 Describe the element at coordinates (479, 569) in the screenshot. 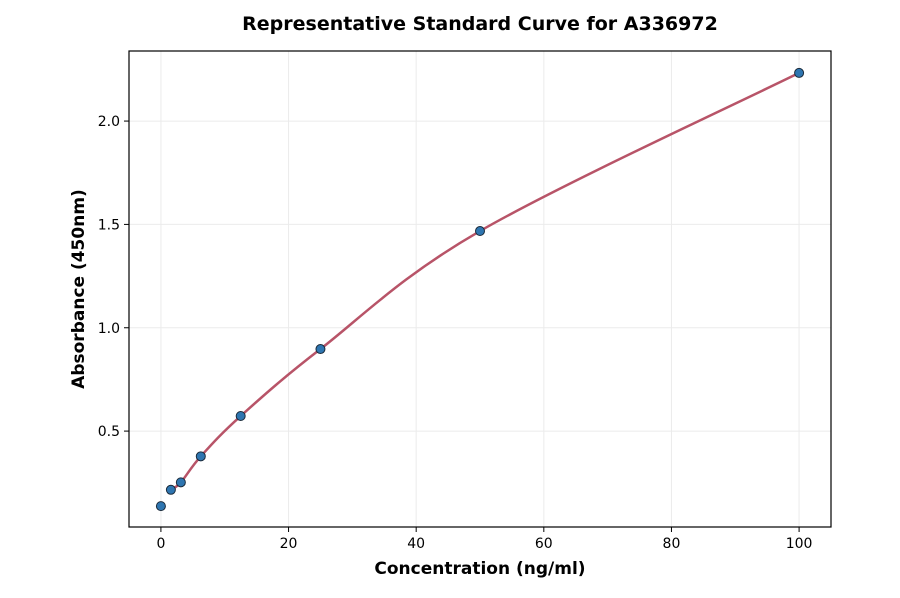

I see `x-axis-label: Concentration (ng/ml)` at that location.